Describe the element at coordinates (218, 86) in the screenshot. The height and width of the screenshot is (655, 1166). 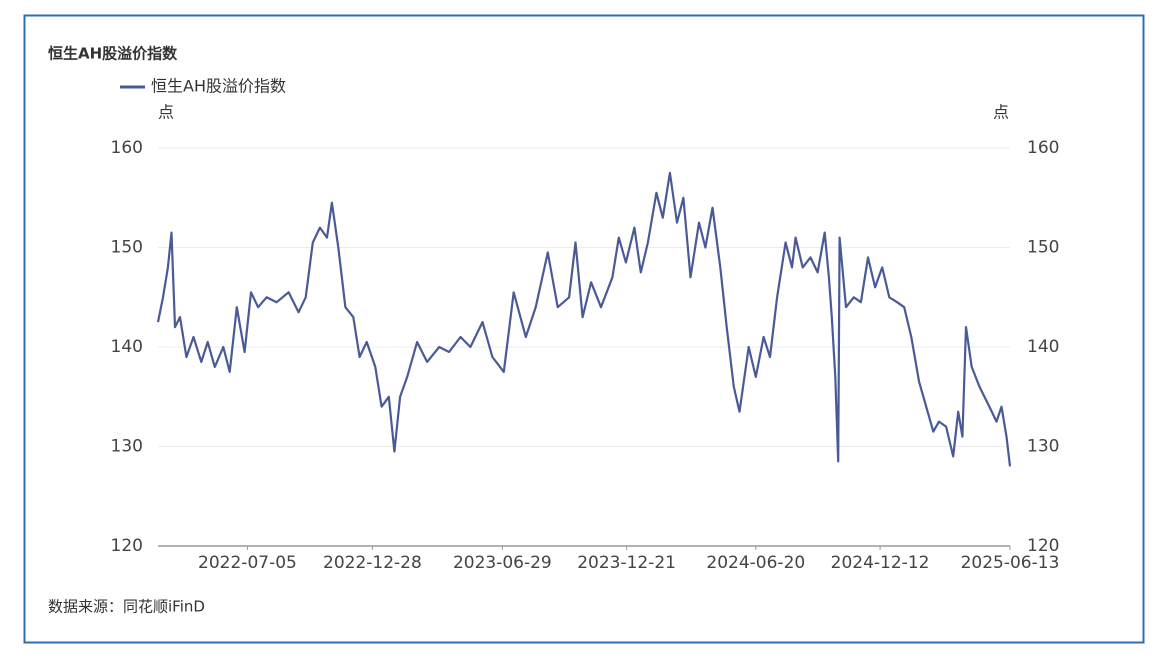
I see `legend-label: 恒生AH股溢价指数` at that location.